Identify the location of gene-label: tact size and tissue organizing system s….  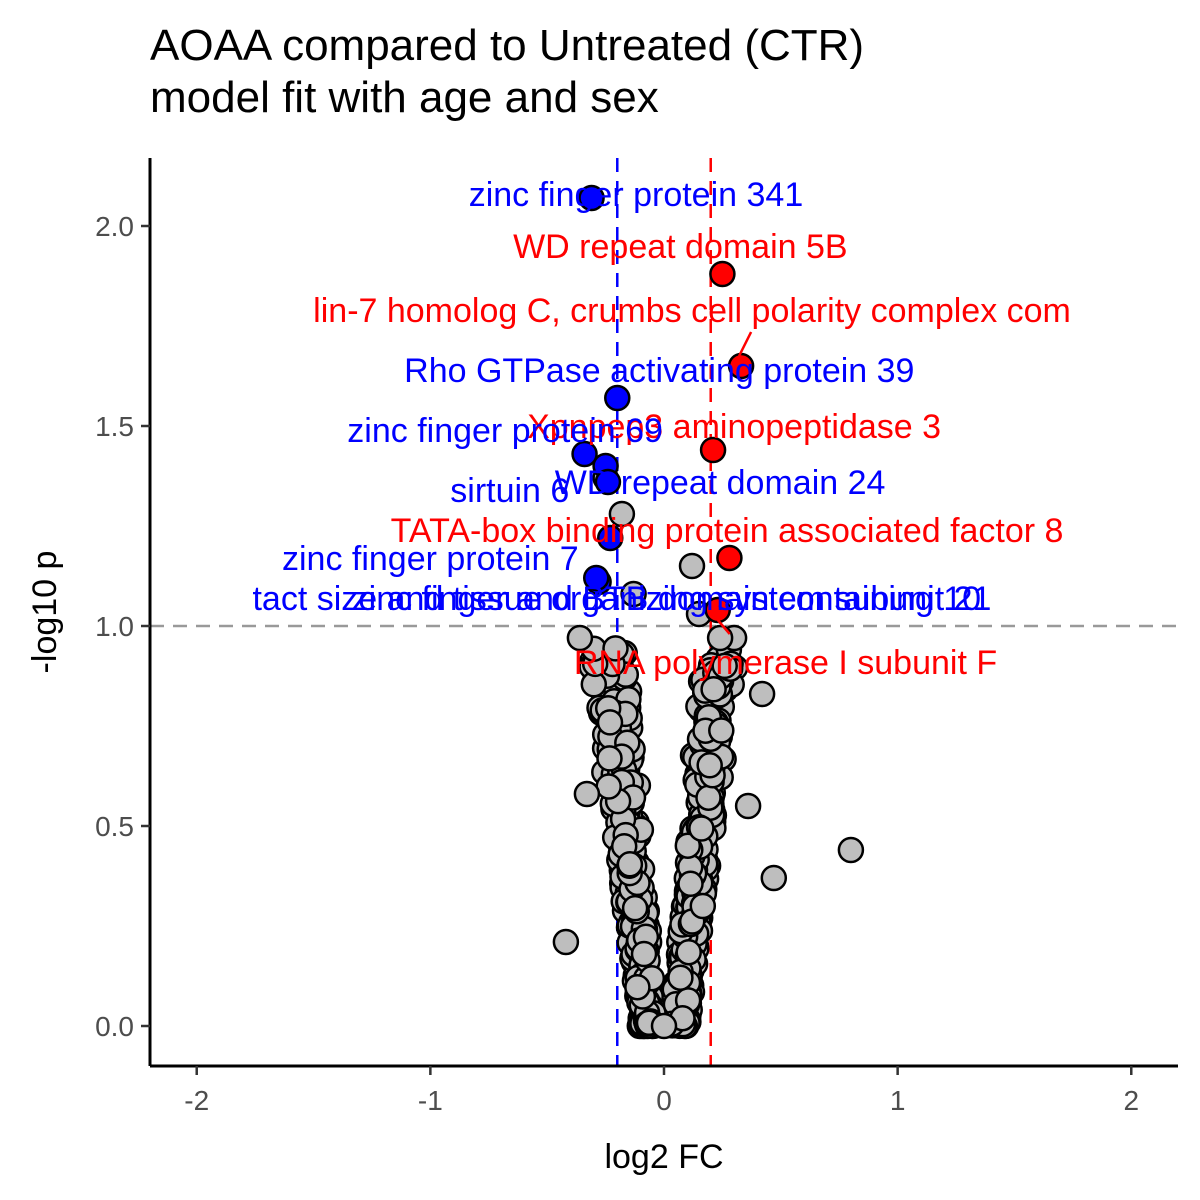
(621, 599).